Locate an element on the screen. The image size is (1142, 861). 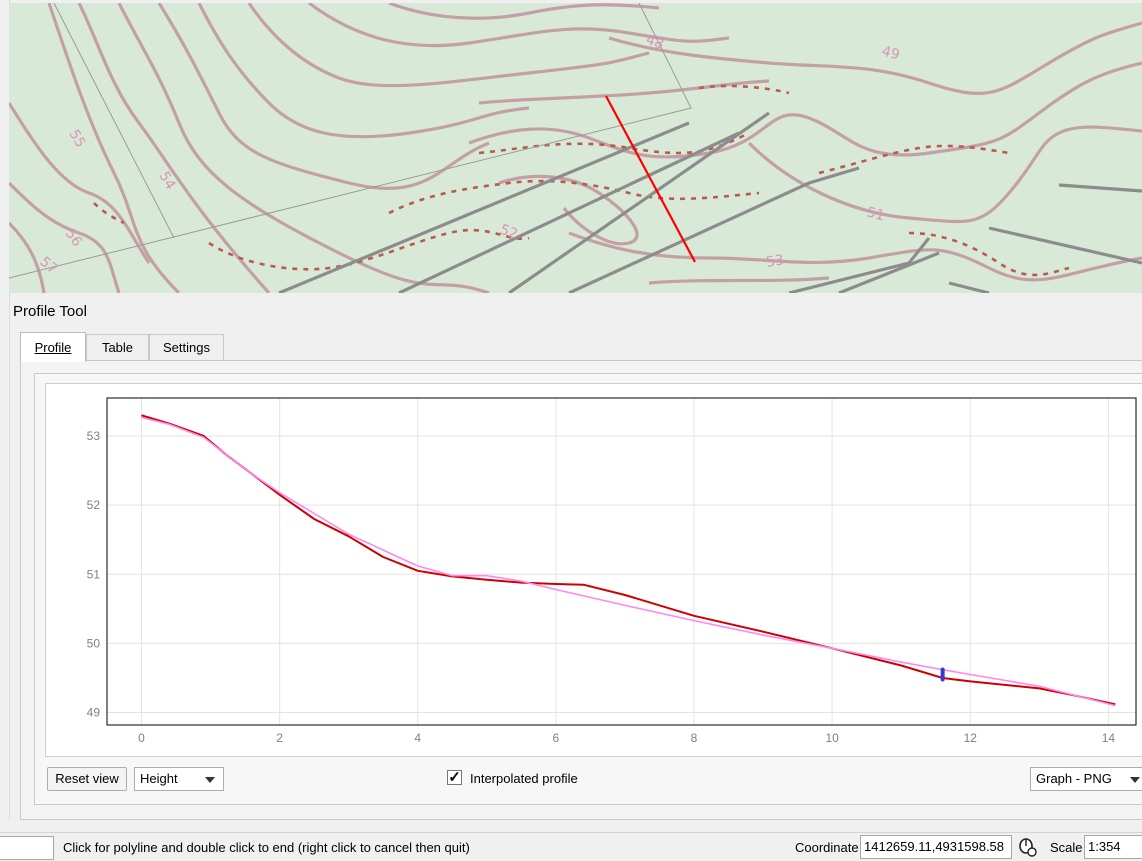
tab-table: Table is located at coordinates (117, 347).